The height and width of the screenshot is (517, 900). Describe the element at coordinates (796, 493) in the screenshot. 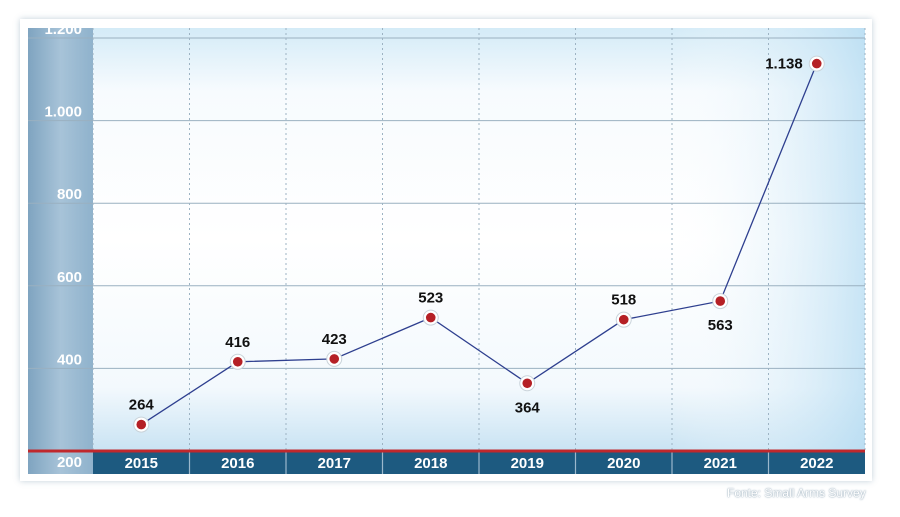

I see `source-note: Fonte: Small Arms Survey` at that location.